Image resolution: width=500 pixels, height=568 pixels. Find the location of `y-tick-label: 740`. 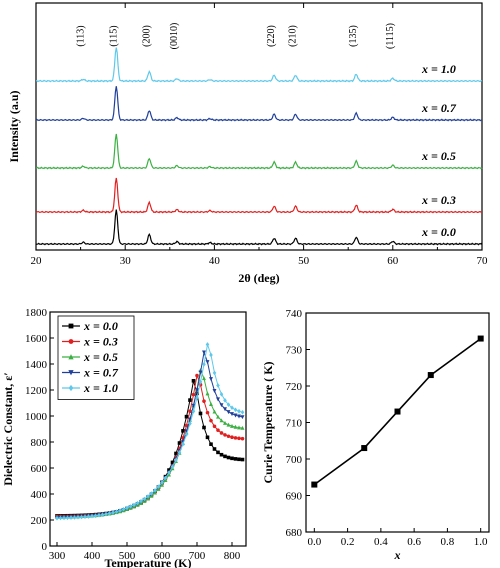

y-tick-label: 740 is located at coordinates (294, 314).